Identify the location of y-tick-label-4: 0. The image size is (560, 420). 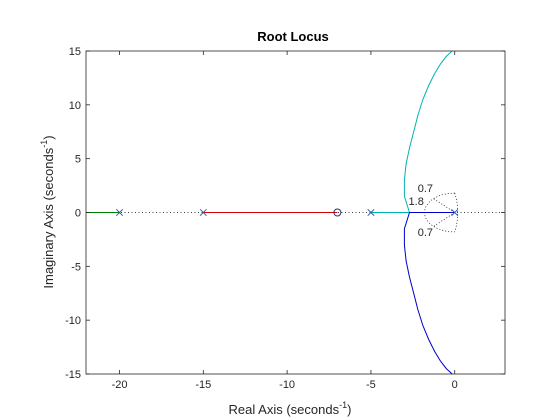
(78, 214).